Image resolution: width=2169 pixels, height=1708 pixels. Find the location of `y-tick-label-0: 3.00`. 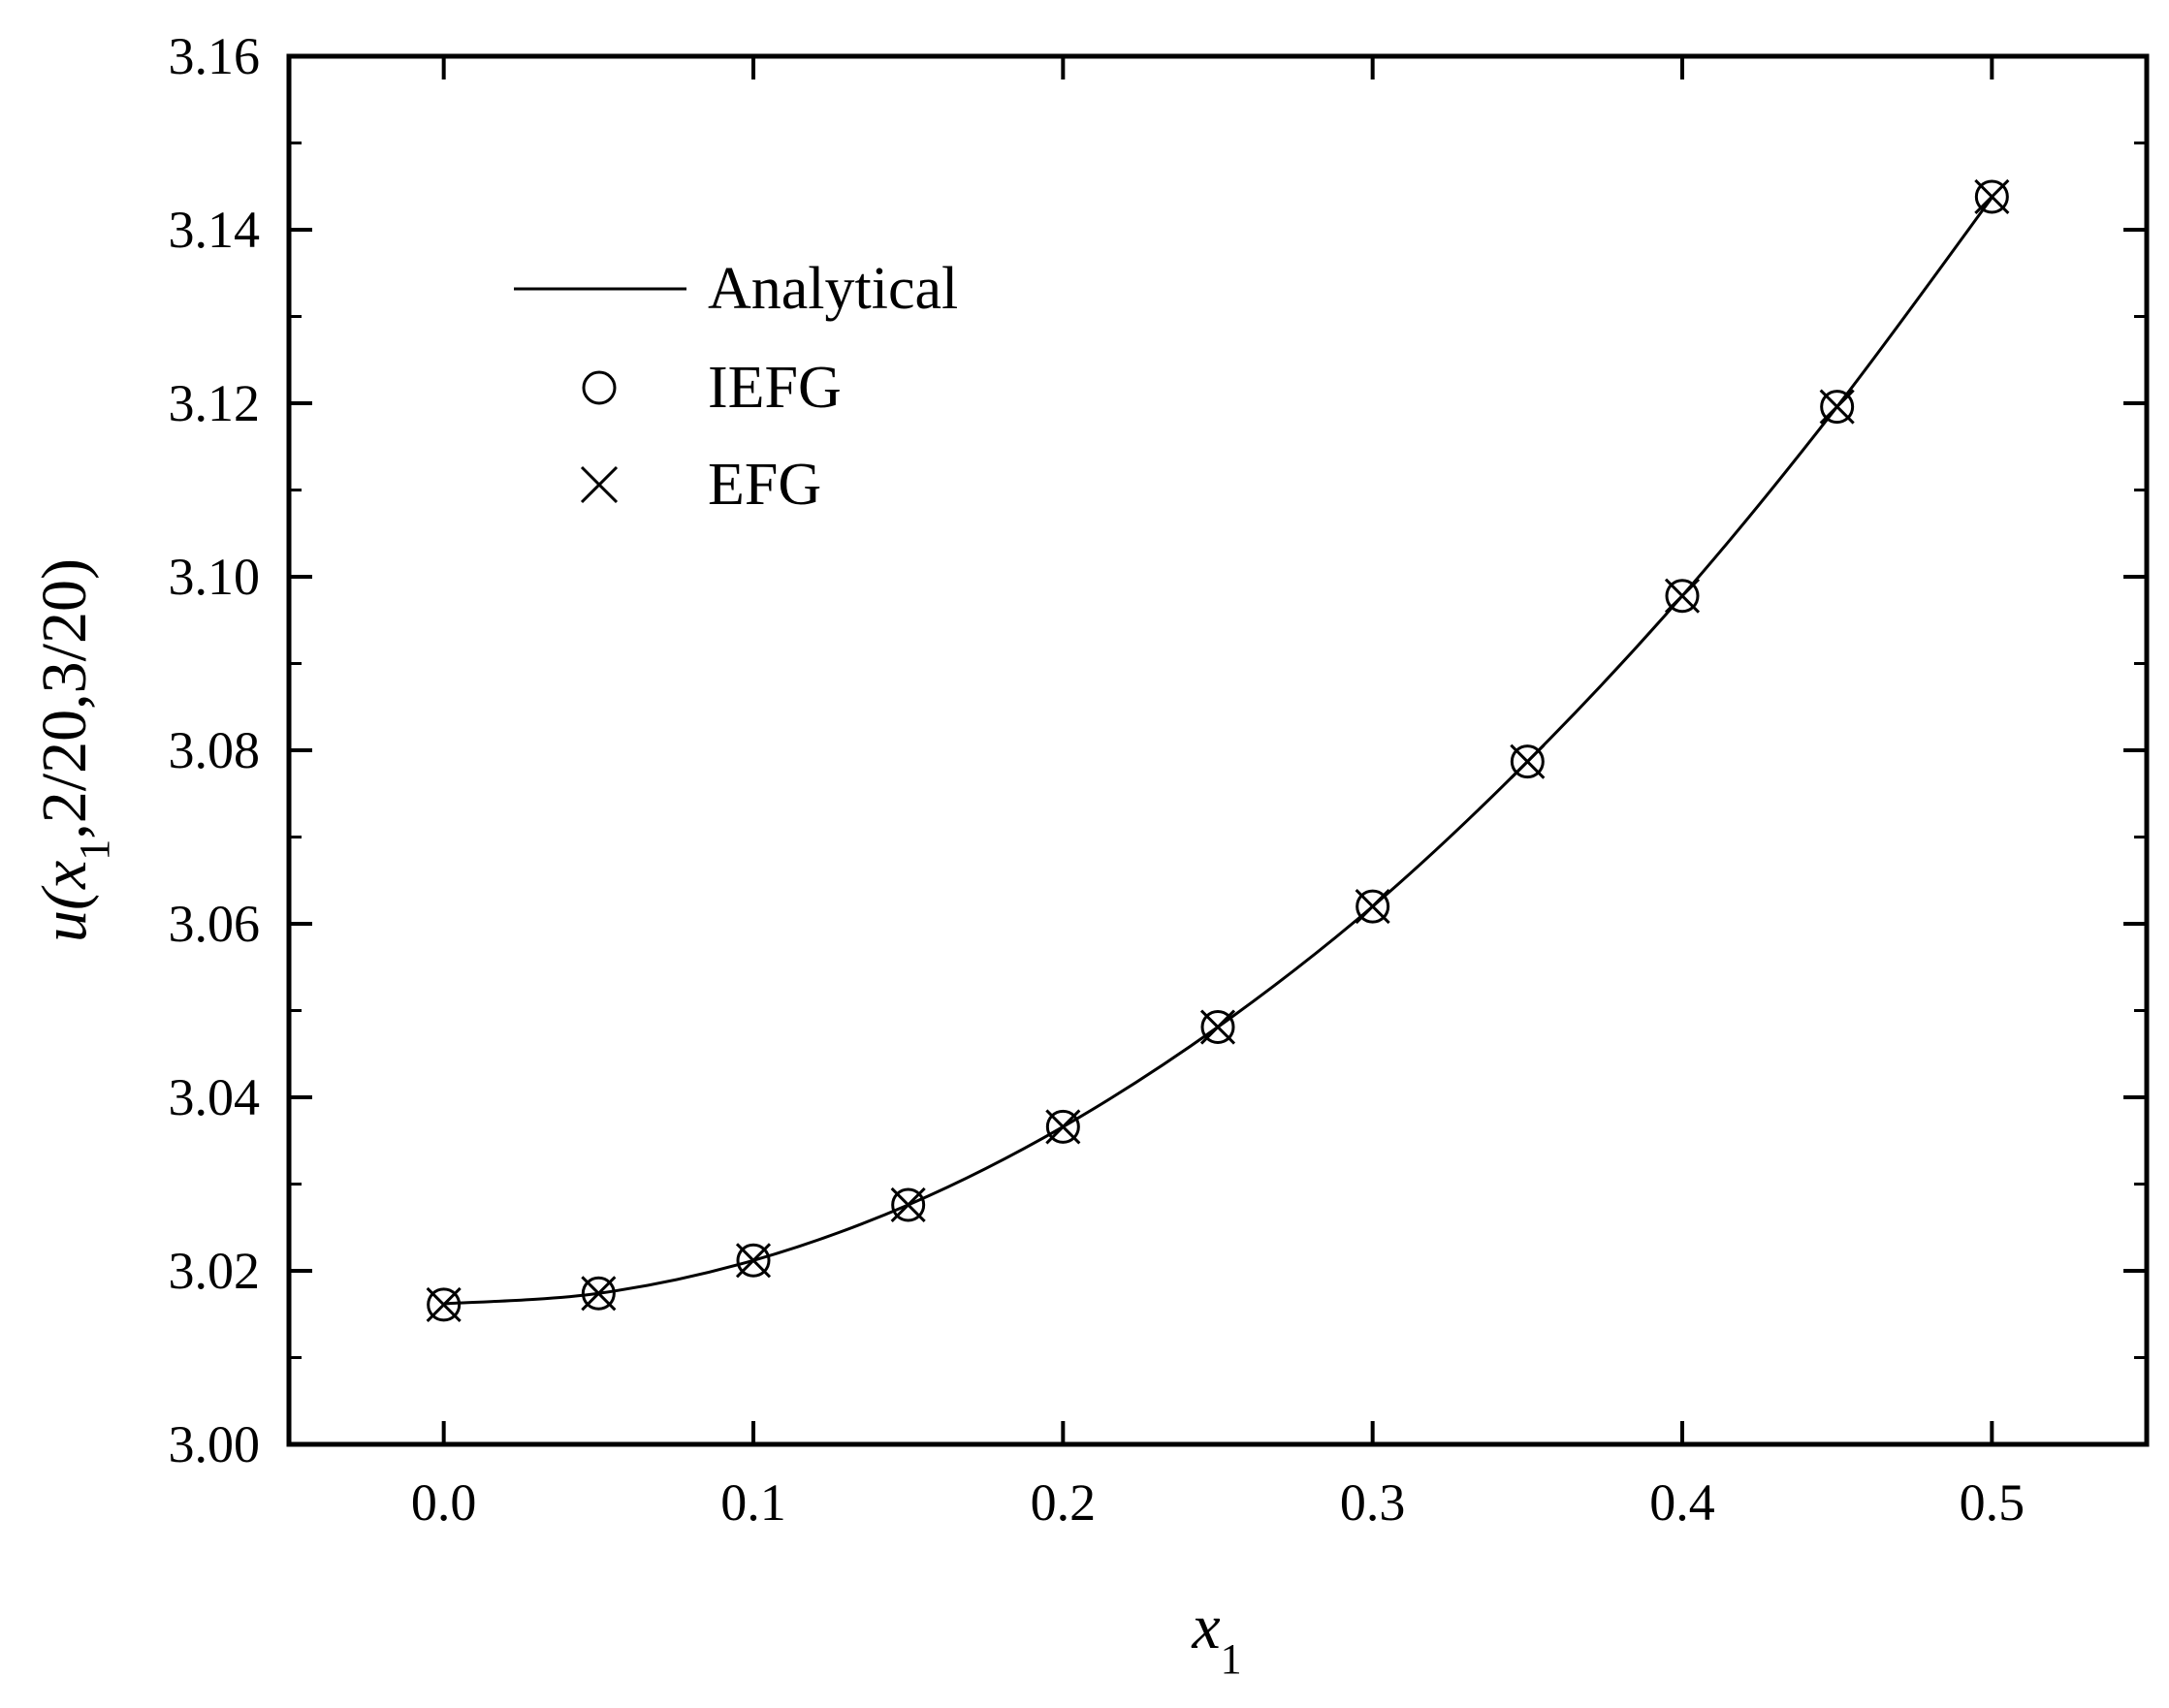

y-tick-label-0: 3.00 is located at coordinates (215, 1444).